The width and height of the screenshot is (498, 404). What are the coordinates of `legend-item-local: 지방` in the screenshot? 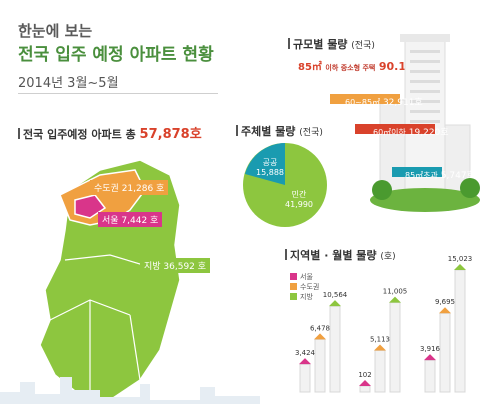 It's located at (304, 297).